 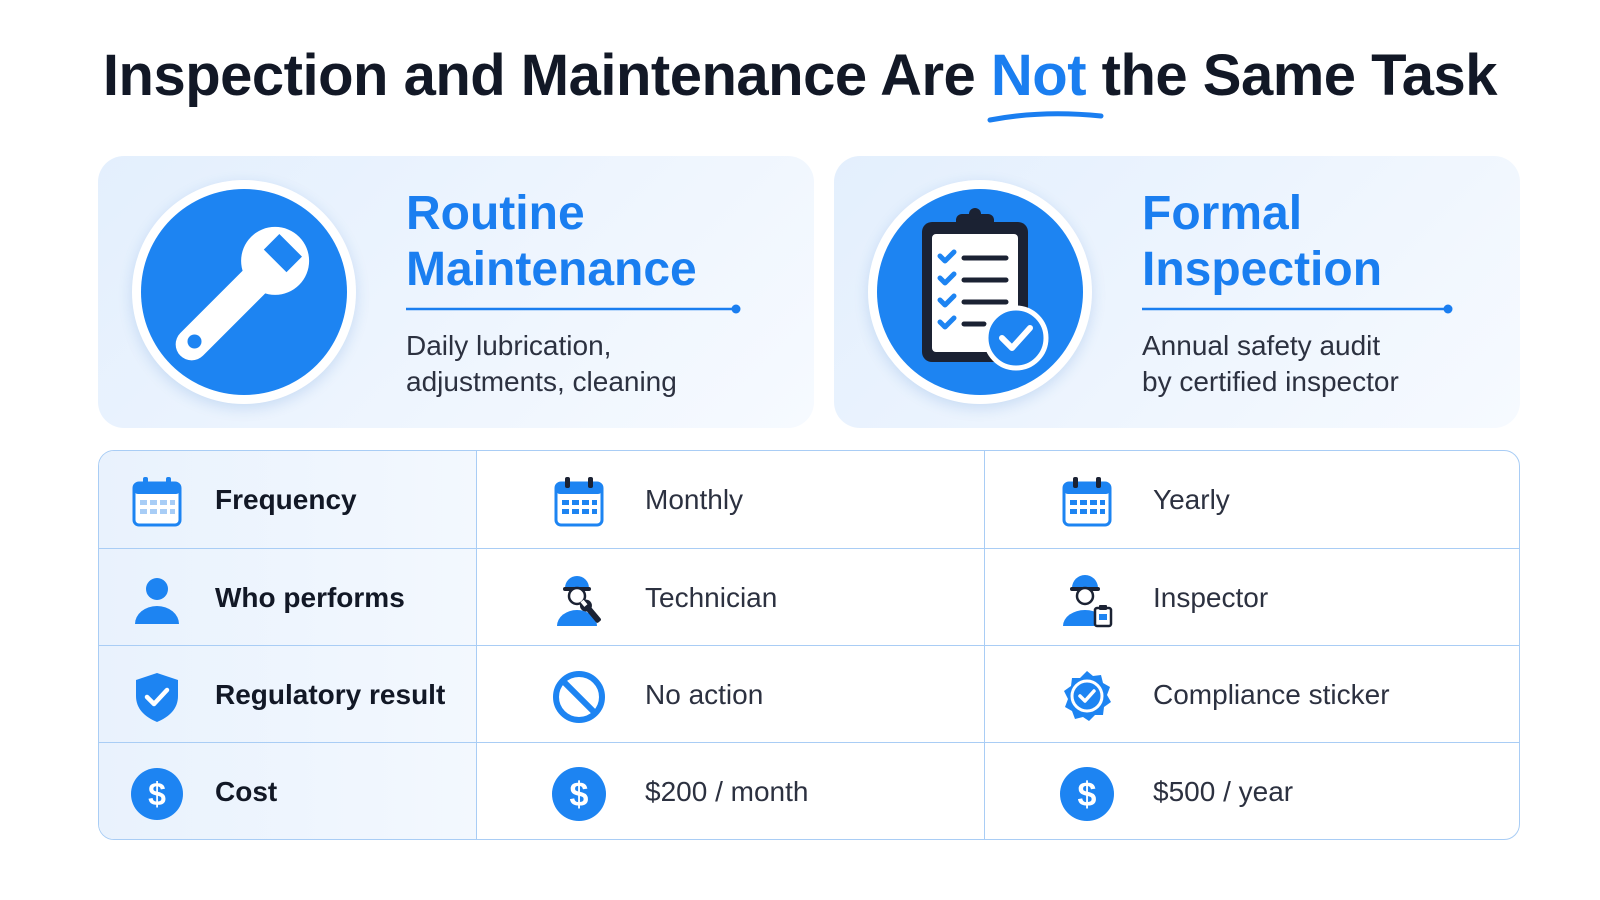 What do you see at coordinates (1262, 242) in the screenshot?
I see `formal-inspection-title: Formal Inspection` at bounding box center [1262, 242].